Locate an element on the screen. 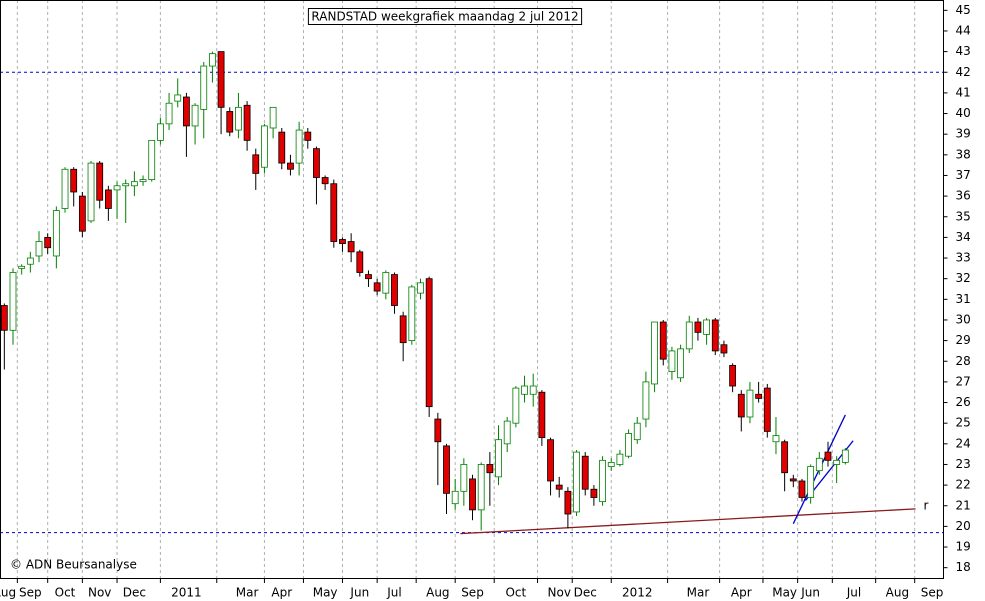  y-tick-label: 33 is located at coordinates (963, 258).